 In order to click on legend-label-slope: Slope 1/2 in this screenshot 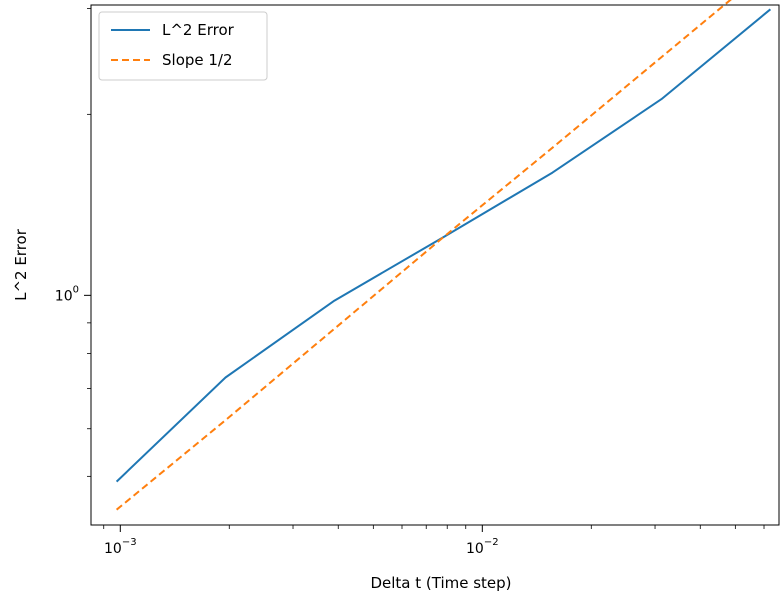, I will do `click(197, 60)`.